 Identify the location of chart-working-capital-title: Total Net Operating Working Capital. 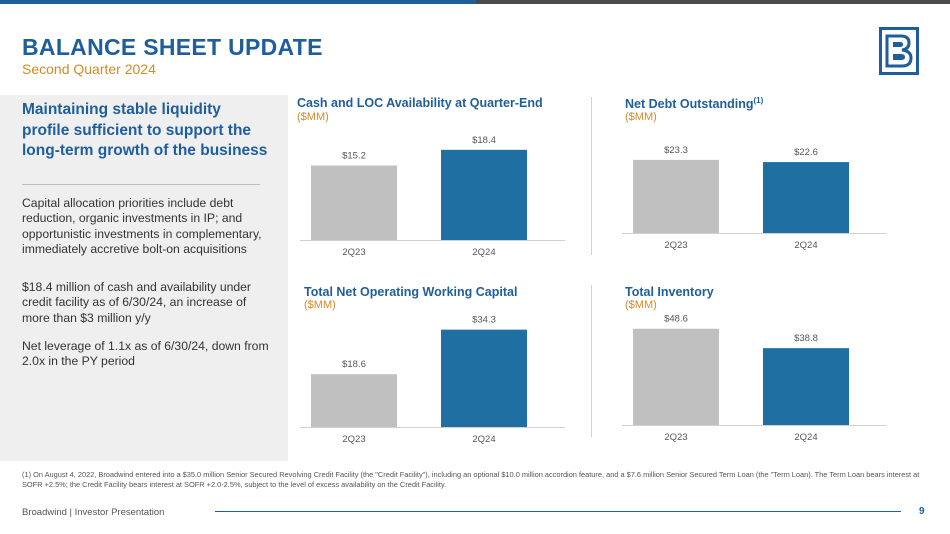
(411, 292).